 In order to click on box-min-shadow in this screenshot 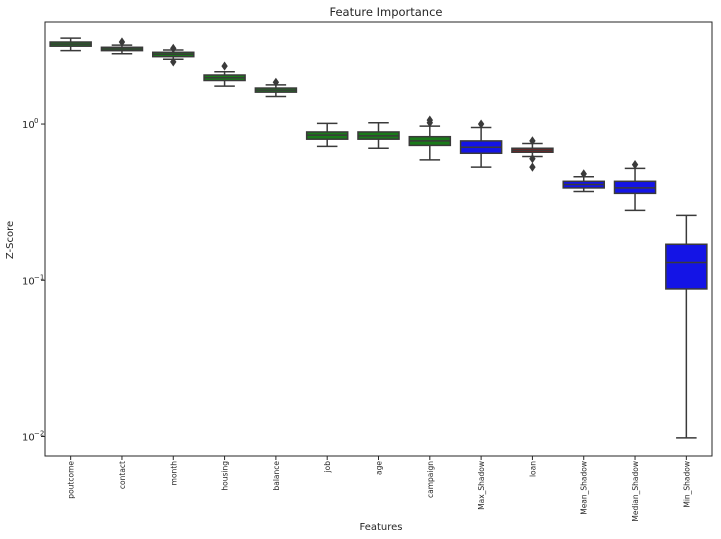, I will do `click(686, 266)`.